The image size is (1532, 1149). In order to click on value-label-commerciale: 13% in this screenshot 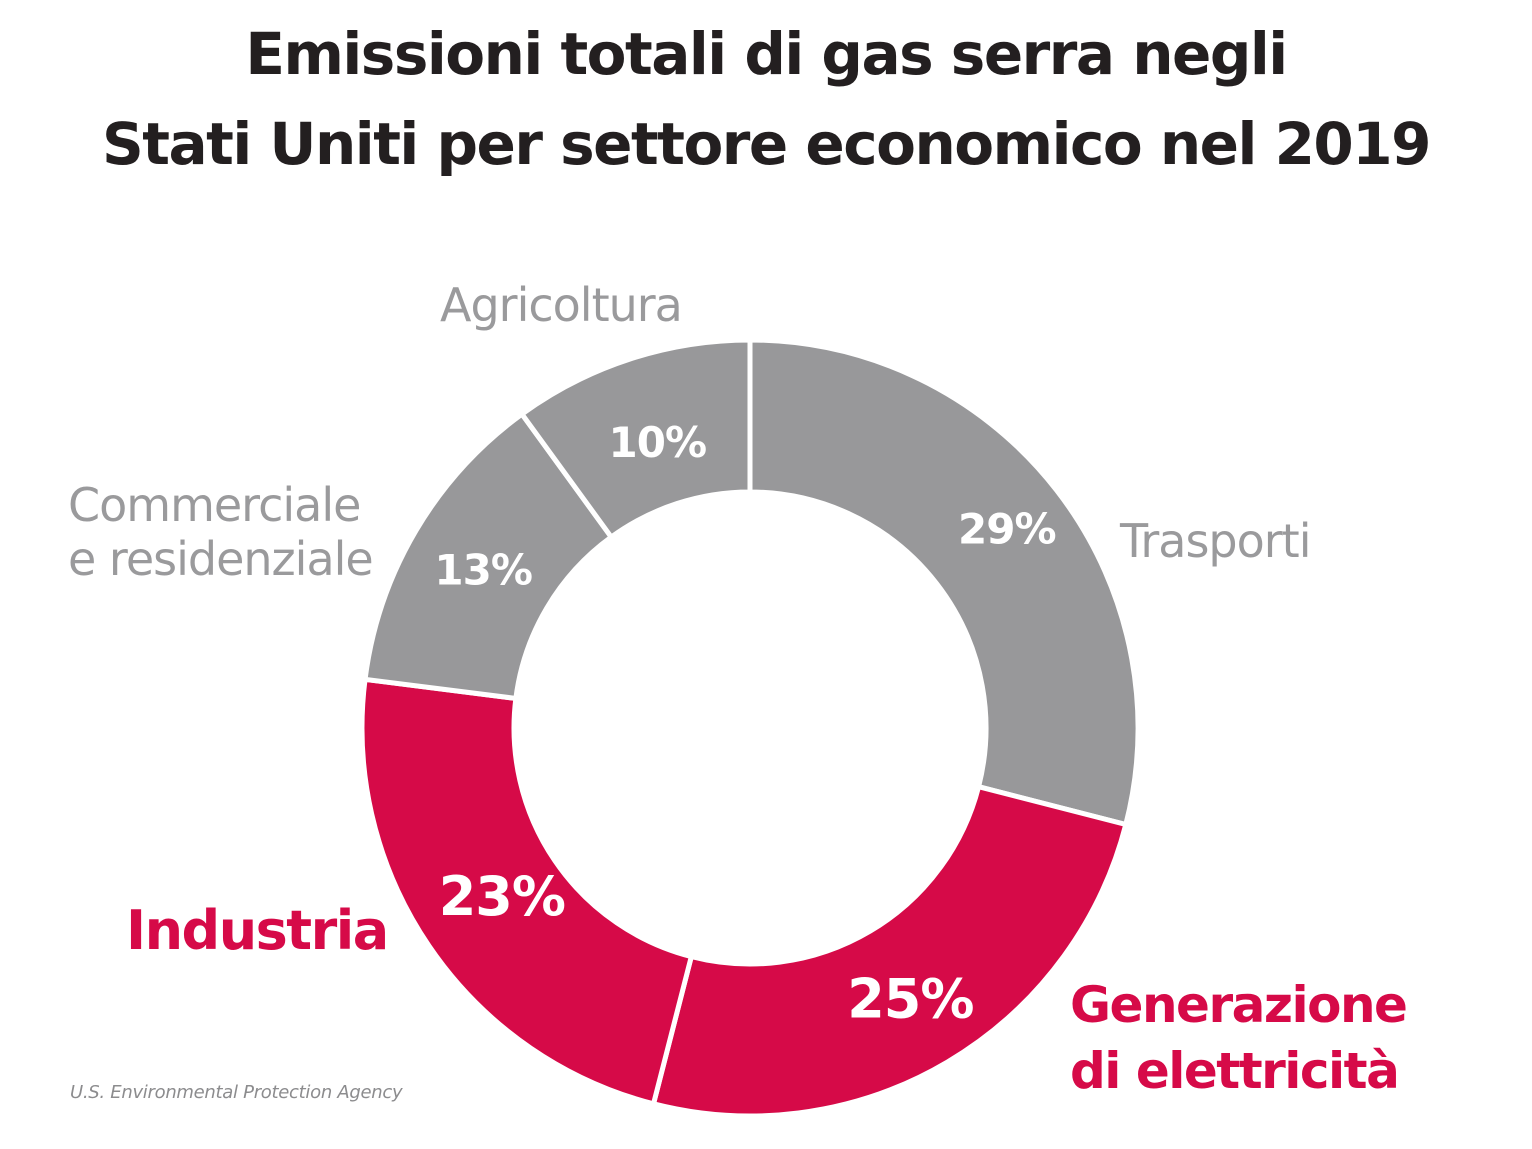, I will do `click(483, 570)`.